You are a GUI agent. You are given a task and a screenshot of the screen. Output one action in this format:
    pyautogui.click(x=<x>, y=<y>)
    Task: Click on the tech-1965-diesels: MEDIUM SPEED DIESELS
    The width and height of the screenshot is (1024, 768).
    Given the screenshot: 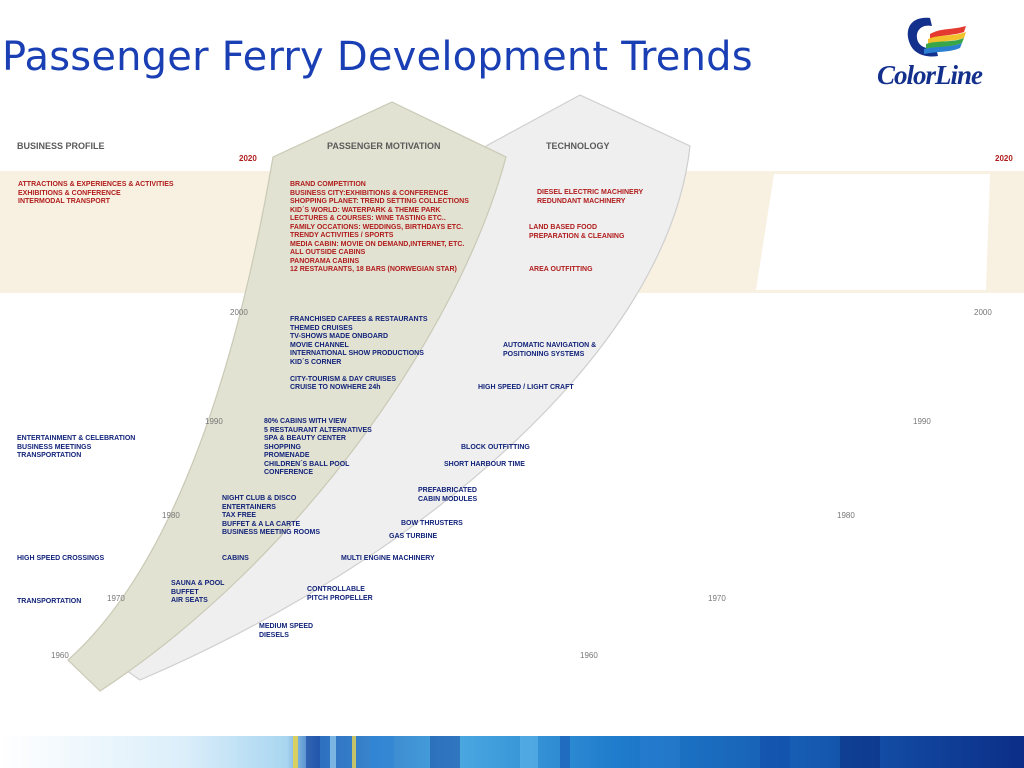 What is the action you would take?
    pyautogui.click(x=286, y=631)
    